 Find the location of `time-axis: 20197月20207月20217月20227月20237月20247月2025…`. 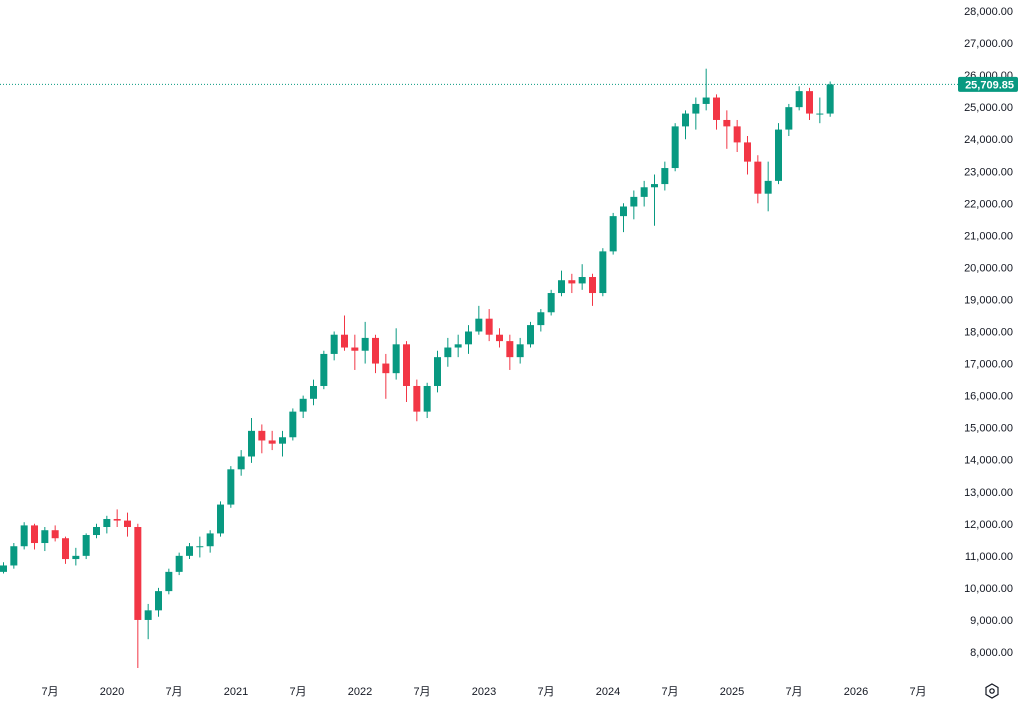

time-axis: 20197月20207月20217月20227月20237月20247月2025… is located at coordinates (463, 692).